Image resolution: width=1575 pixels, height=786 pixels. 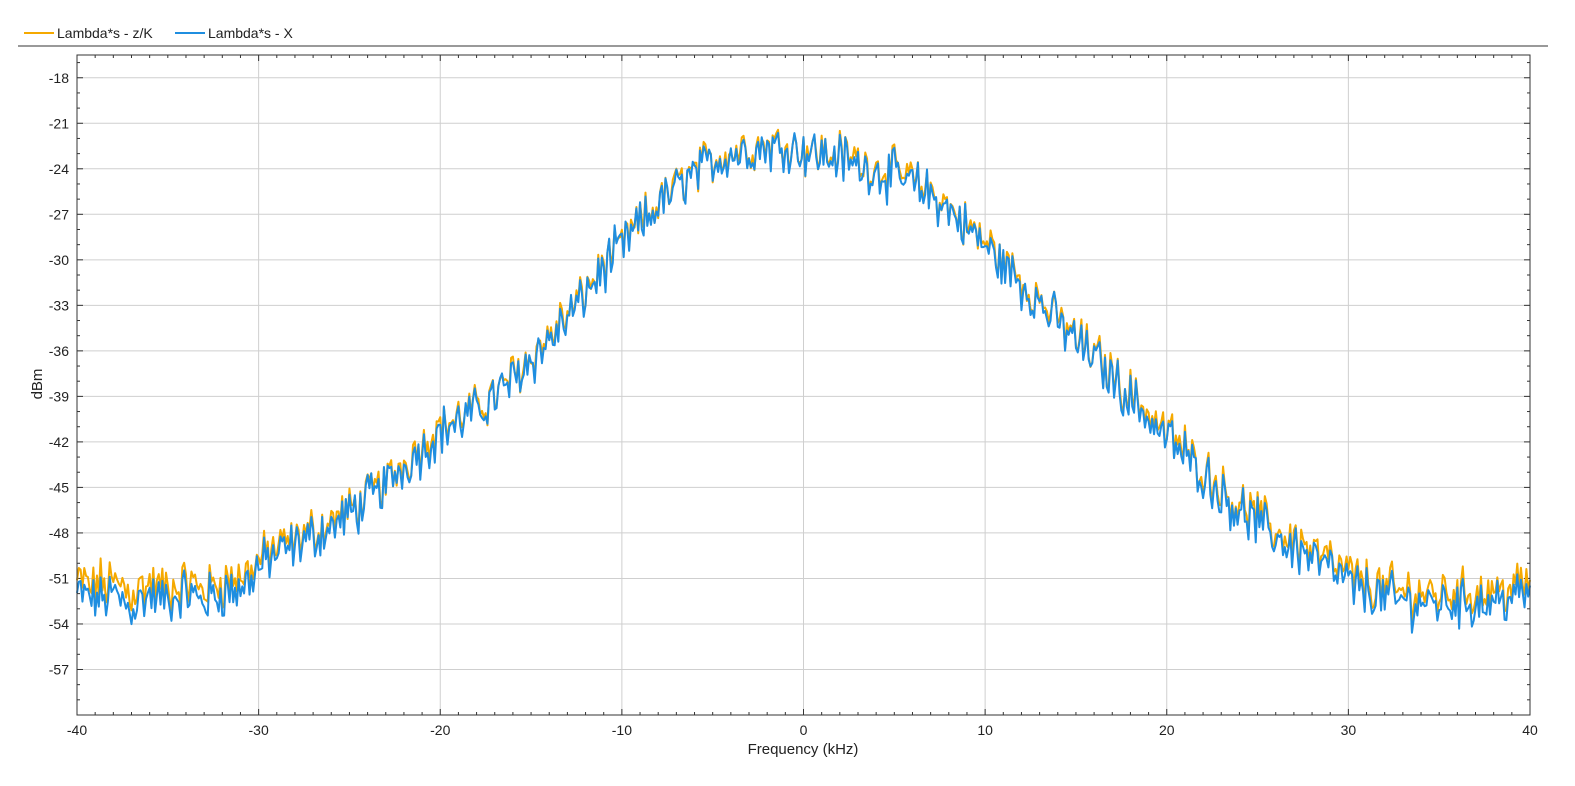 What do you see at coordinates (622, 730) in the screenshot?
I see `x-tick-label: -10` at bounding box center [622, 730].